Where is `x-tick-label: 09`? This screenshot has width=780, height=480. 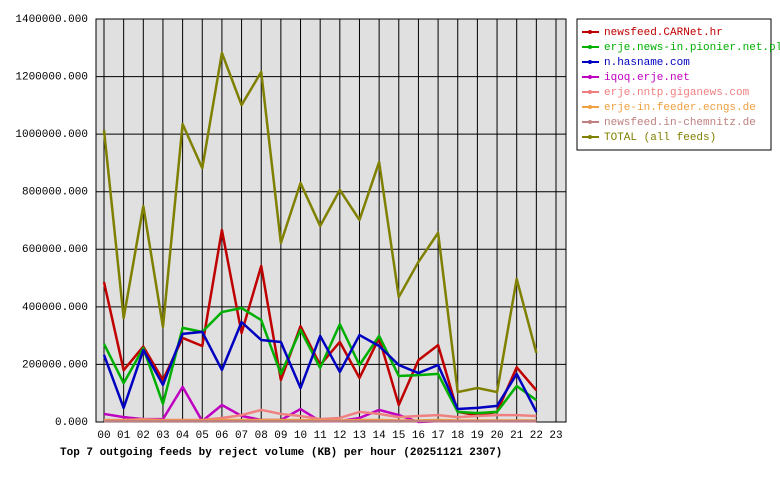 x-tick-label: 09 is located at coordinates (280, 436).